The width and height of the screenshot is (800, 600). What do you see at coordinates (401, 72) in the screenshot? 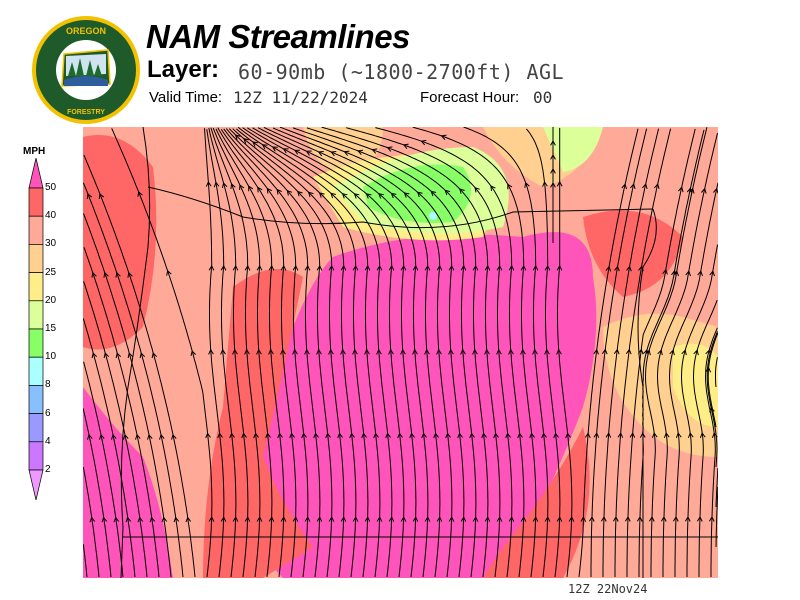
I see `layer-value: 60-90mb (~1800-2700ft) AGL` at bounding box center [401, 72].